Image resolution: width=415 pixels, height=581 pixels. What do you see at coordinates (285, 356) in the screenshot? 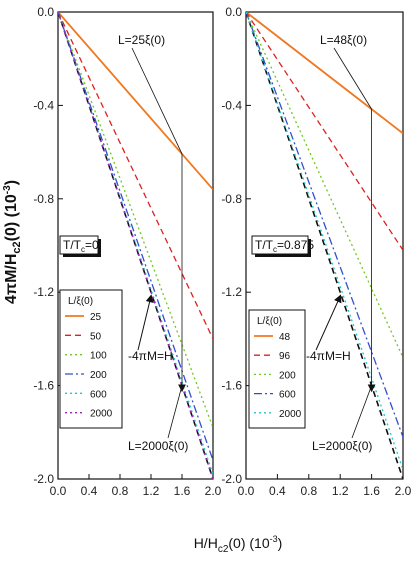
I see `legend-entry-96: 96` at bounding box center [285, 356].